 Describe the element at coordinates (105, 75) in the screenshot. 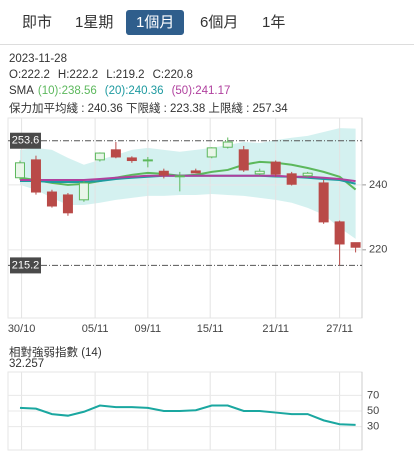

I see `ohlc-row: O:222.2 H:222.2 L:219.2 C:220.8` at that location.